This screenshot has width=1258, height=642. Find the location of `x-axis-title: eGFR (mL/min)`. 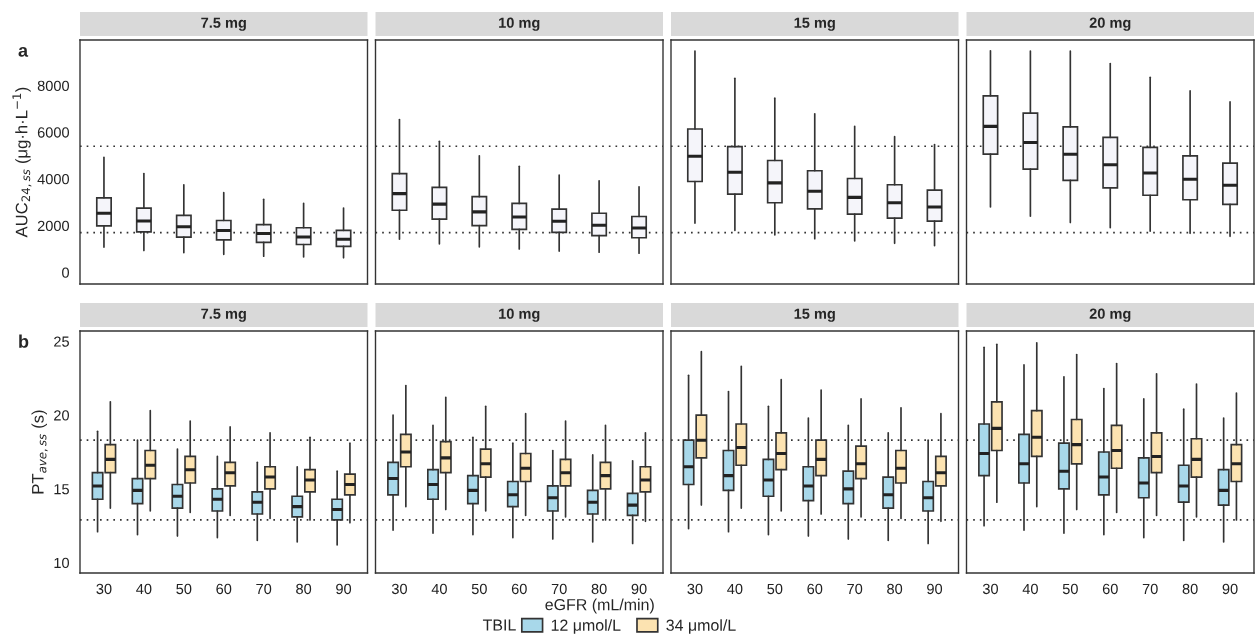

x-axis-title: eGFR (mL/min) is located at coordinates (599, 606).